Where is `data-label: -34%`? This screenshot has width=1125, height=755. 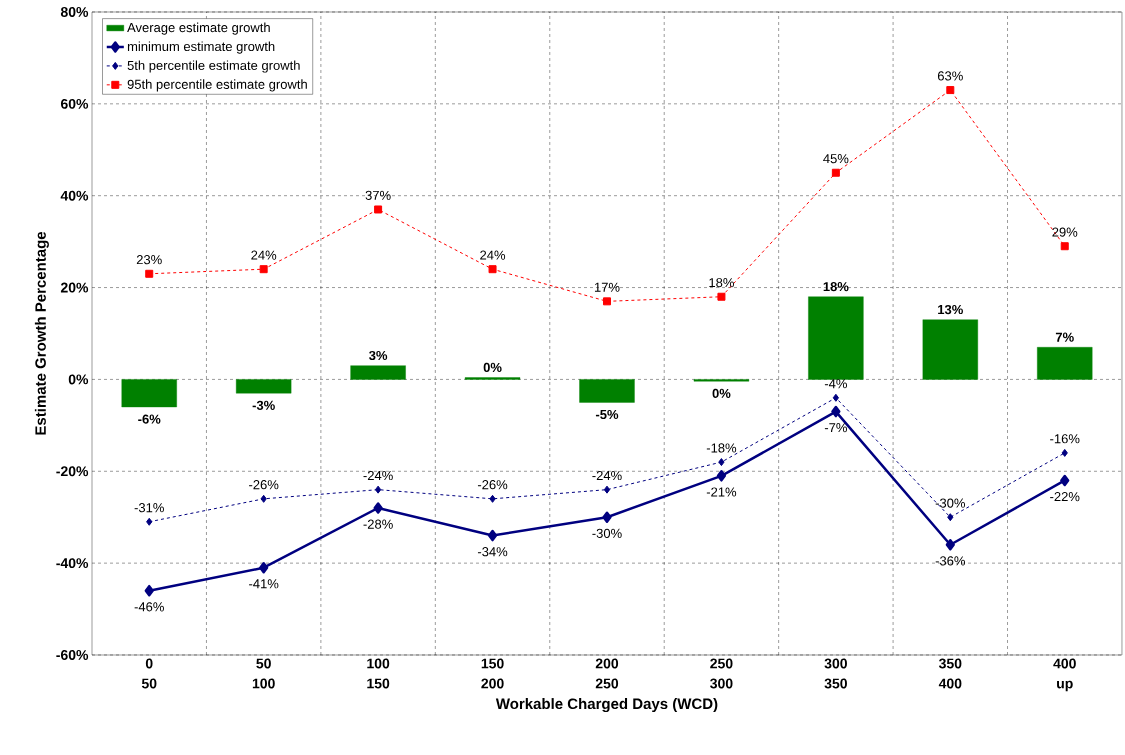
data-label: -34% is located at coordinates (492, 552).